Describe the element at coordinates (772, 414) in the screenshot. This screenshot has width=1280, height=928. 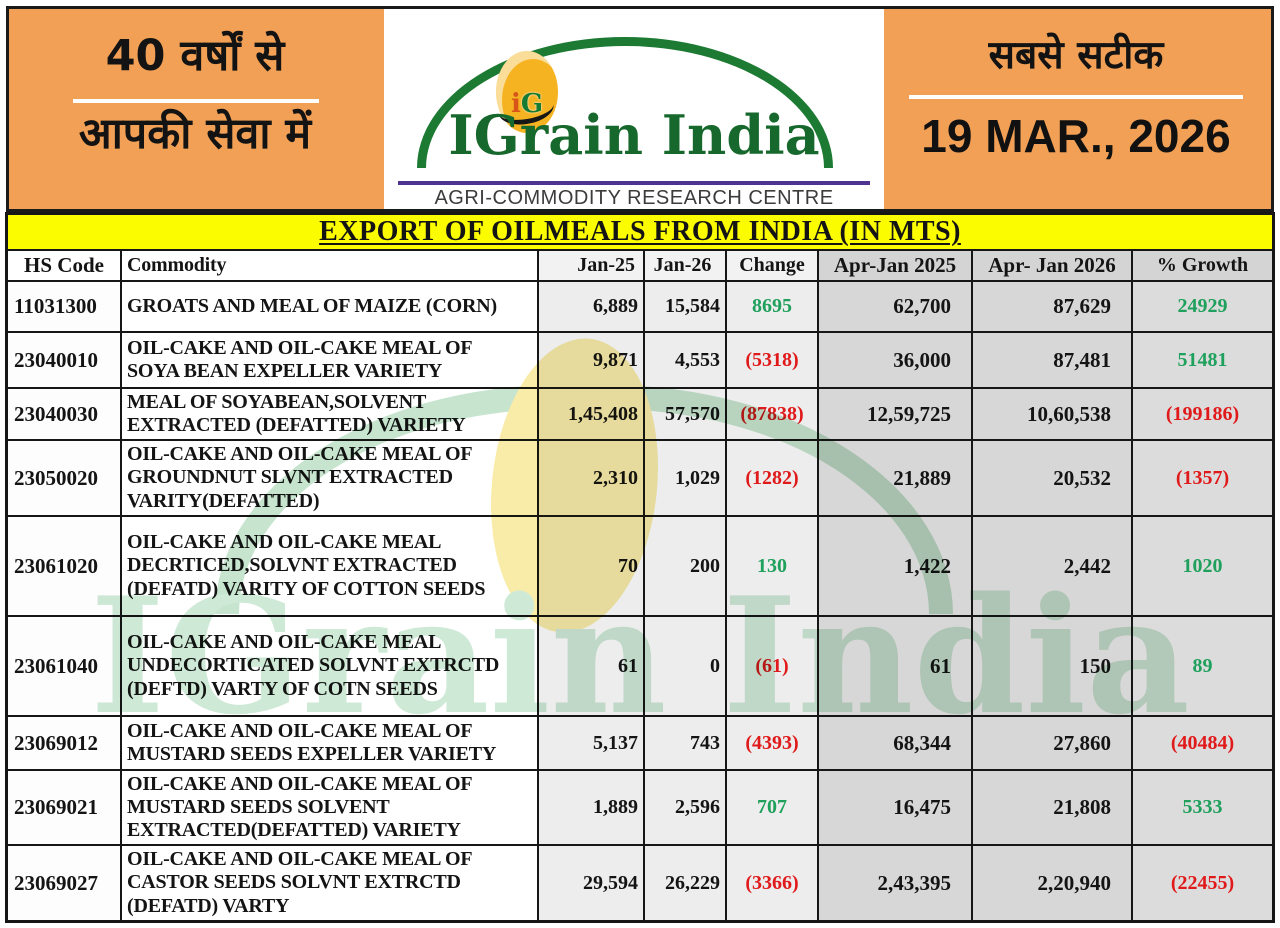
I see `change-cell: (87838)` at that location.